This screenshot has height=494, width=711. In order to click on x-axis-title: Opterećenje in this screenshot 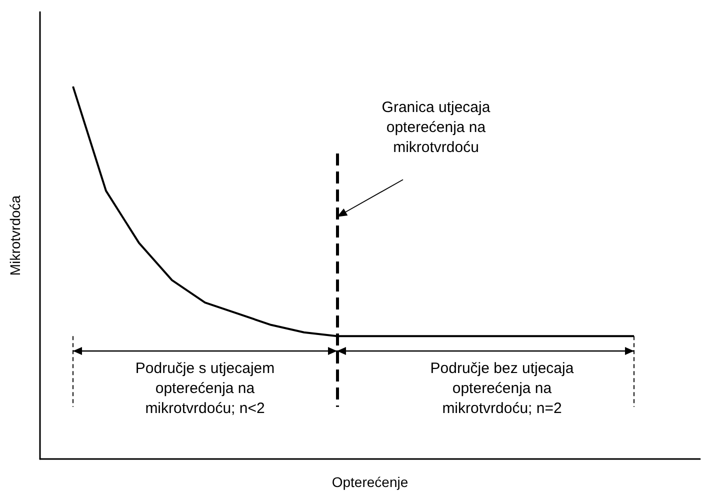, I will do `click(370, 482)`.